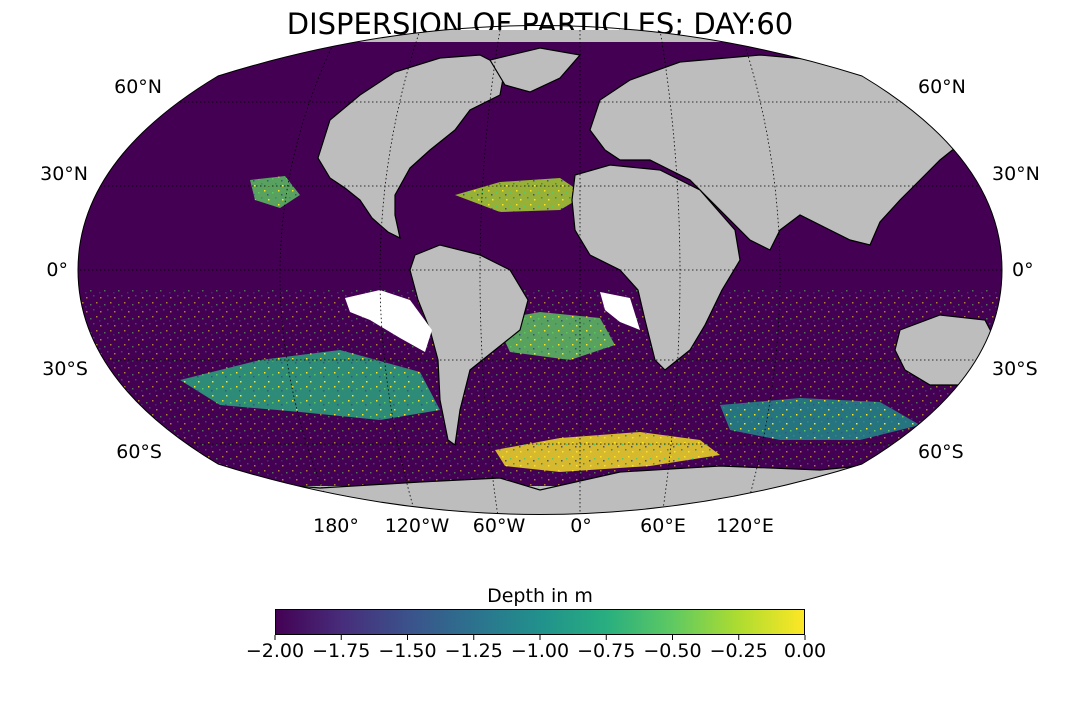 The image size is (1080, 720). I want to click on north-america, so click(411, 147).